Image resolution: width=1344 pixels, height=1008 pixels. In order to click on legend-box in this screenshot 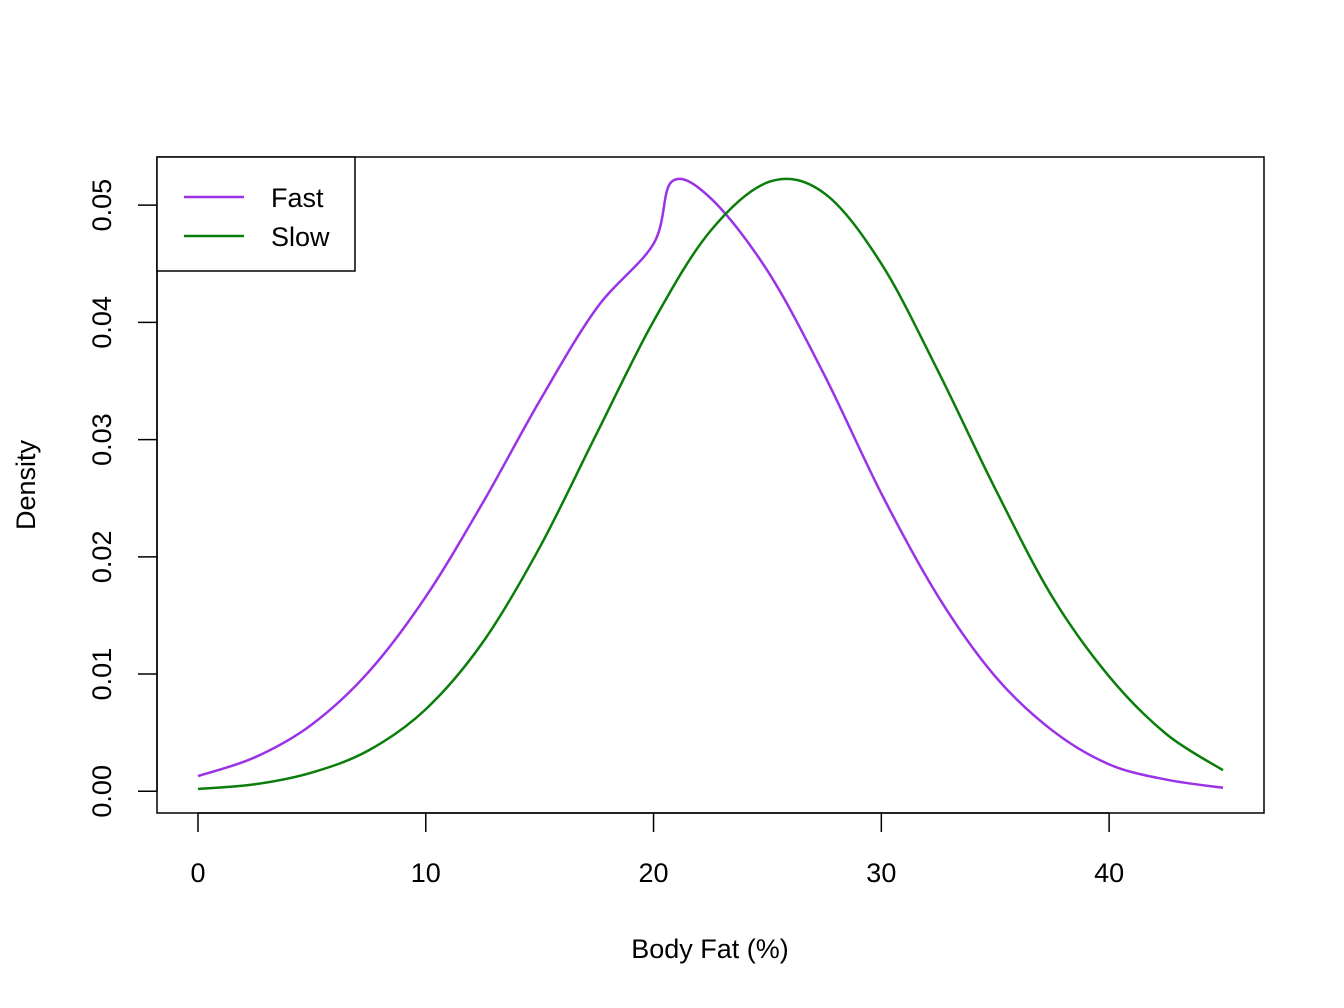, I will do `click(256, 214)`.